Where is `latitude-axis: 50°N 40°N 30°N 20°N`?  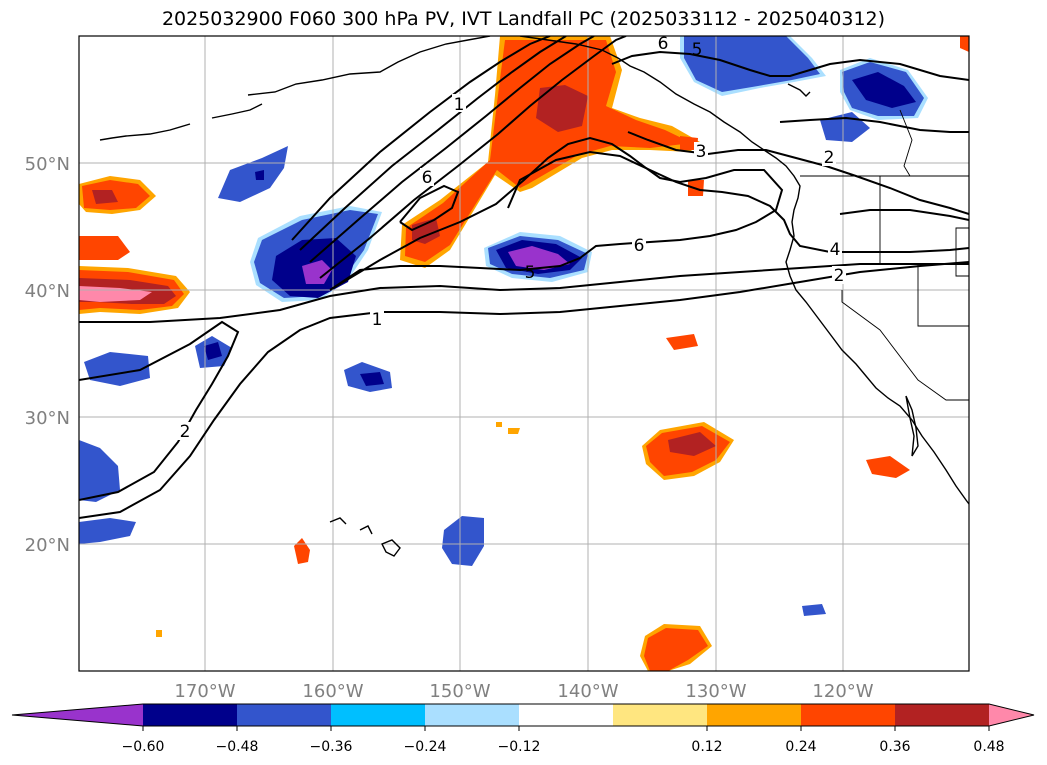
latitude-axis: 50°N 40°N 30°N 20°N is located at coordinates (47, 355).